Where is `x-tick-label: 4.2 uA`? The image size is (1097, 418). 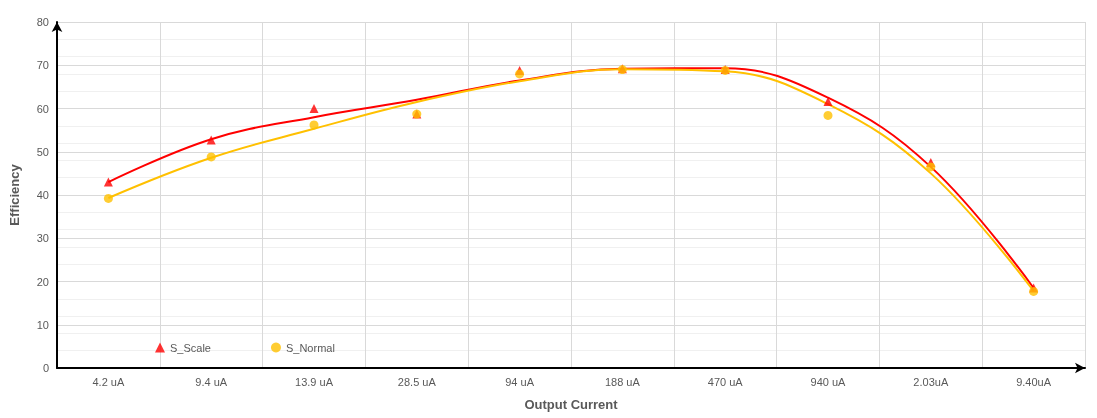 x-tick-label: 4.2 uA is located at coordinates (108, 381).